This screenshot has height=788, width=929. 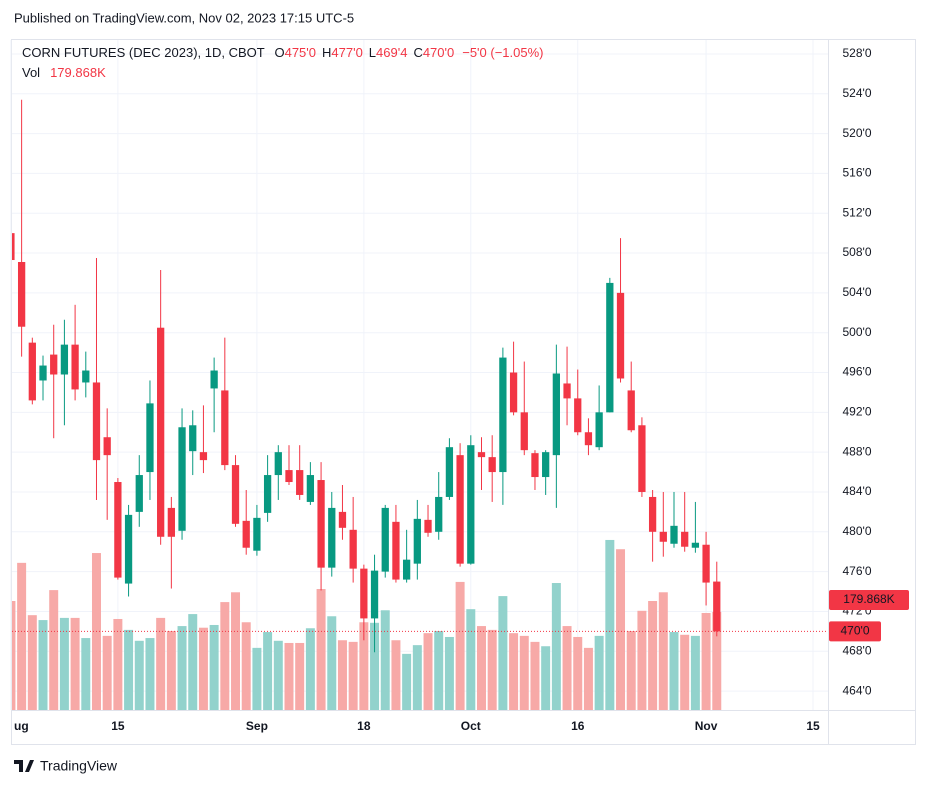 What do you see at coordinates (857, 332) in the screenshot?
I see `y-tick-label: 500'0` at bounding box center [857, 332].